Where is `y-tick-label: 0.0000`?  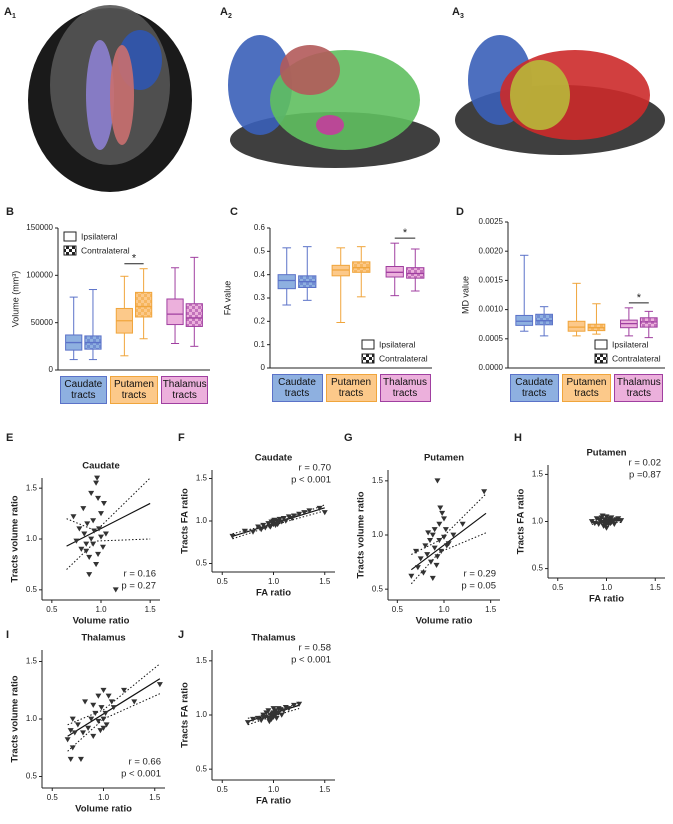 y-tick-label: 0.0000 is located at coordinates (491, 367).